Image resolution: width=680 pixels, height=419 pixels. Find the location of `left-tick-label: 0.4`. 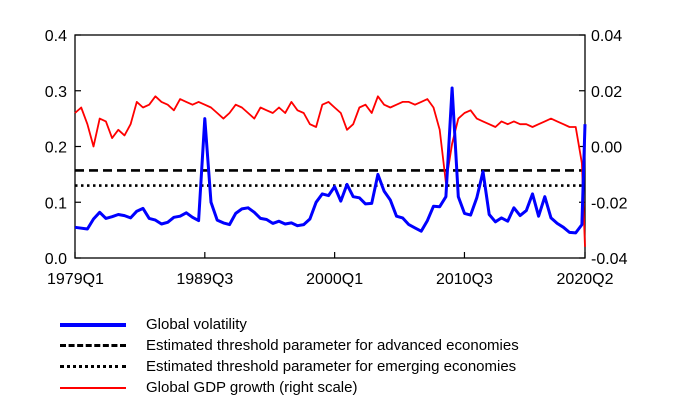

left-tick-label: 0.4 is located at coordinates (56, 36).